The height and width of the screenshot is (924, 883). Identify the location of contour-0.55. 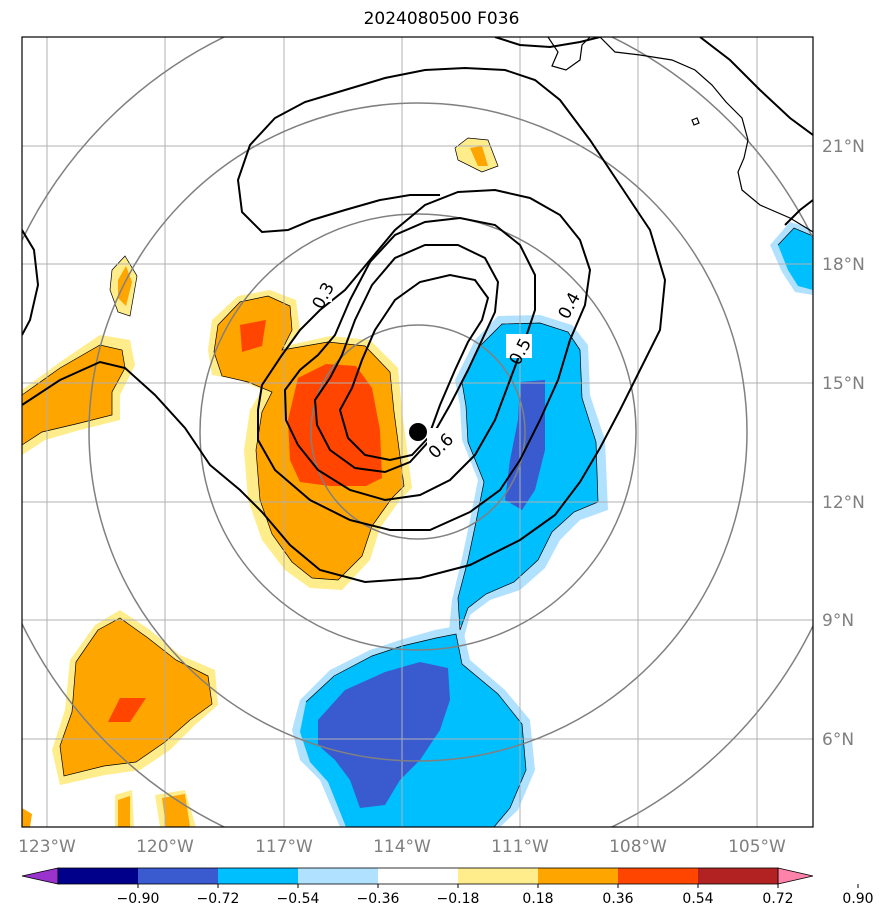
(406, 359).